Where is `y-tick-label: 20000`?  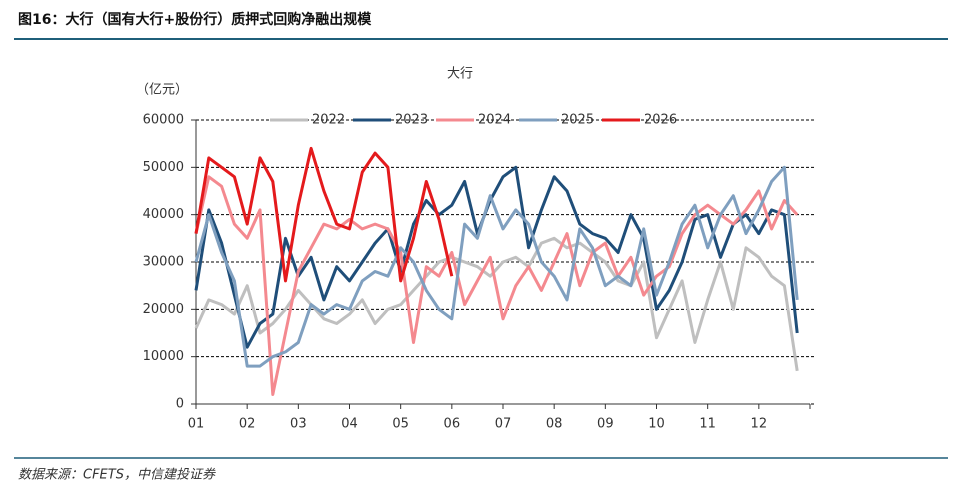
y-tick-label: 20000 is located at coordinates (163, 309).